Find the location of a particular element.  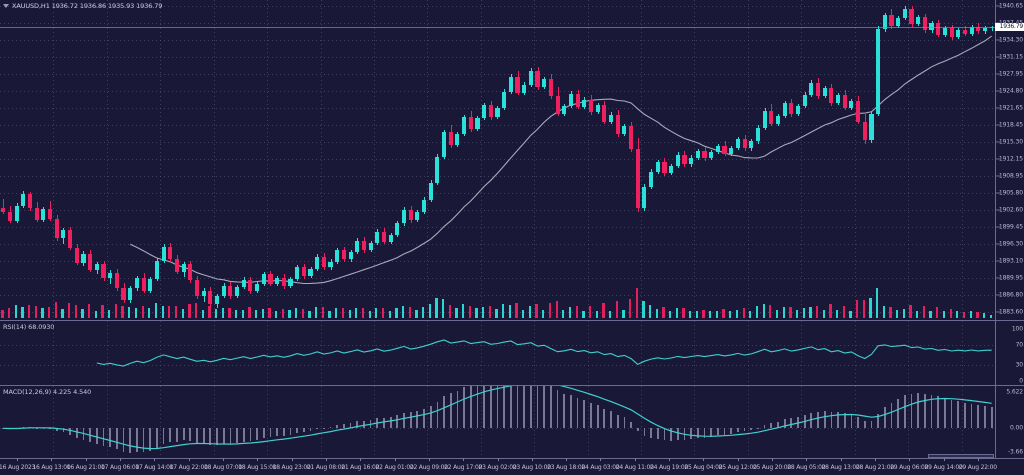

price-axis-label: 1905.80 is located at coordinates (1010, 193).